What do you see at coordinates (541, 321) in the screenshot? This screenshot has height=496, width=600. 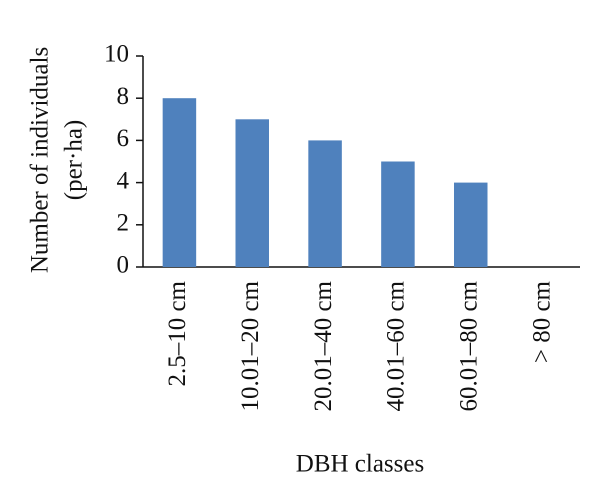 I see `x-tick-label: > 80 cm` at bounding box center [541, 321].